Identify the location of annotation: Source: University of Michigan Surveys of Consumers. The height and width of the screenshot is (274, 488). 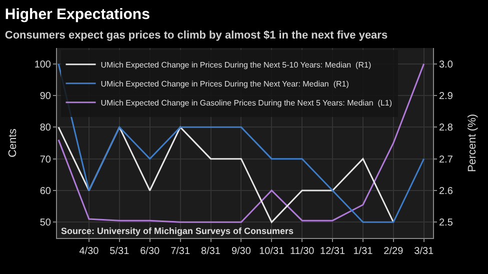
(177, 231).